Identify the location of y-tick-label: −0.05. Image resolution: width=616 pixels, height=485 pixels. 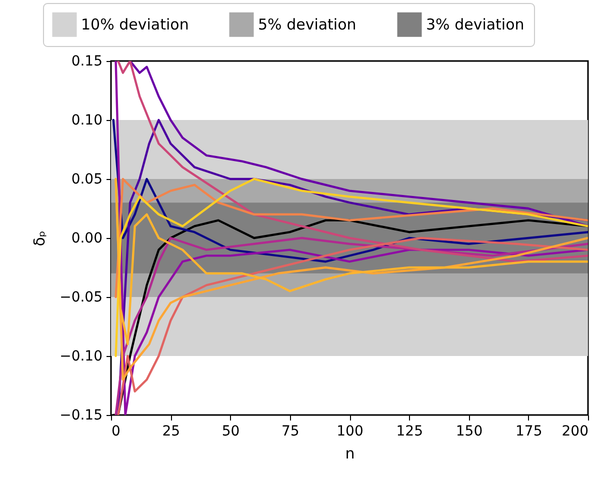
(81, 298).